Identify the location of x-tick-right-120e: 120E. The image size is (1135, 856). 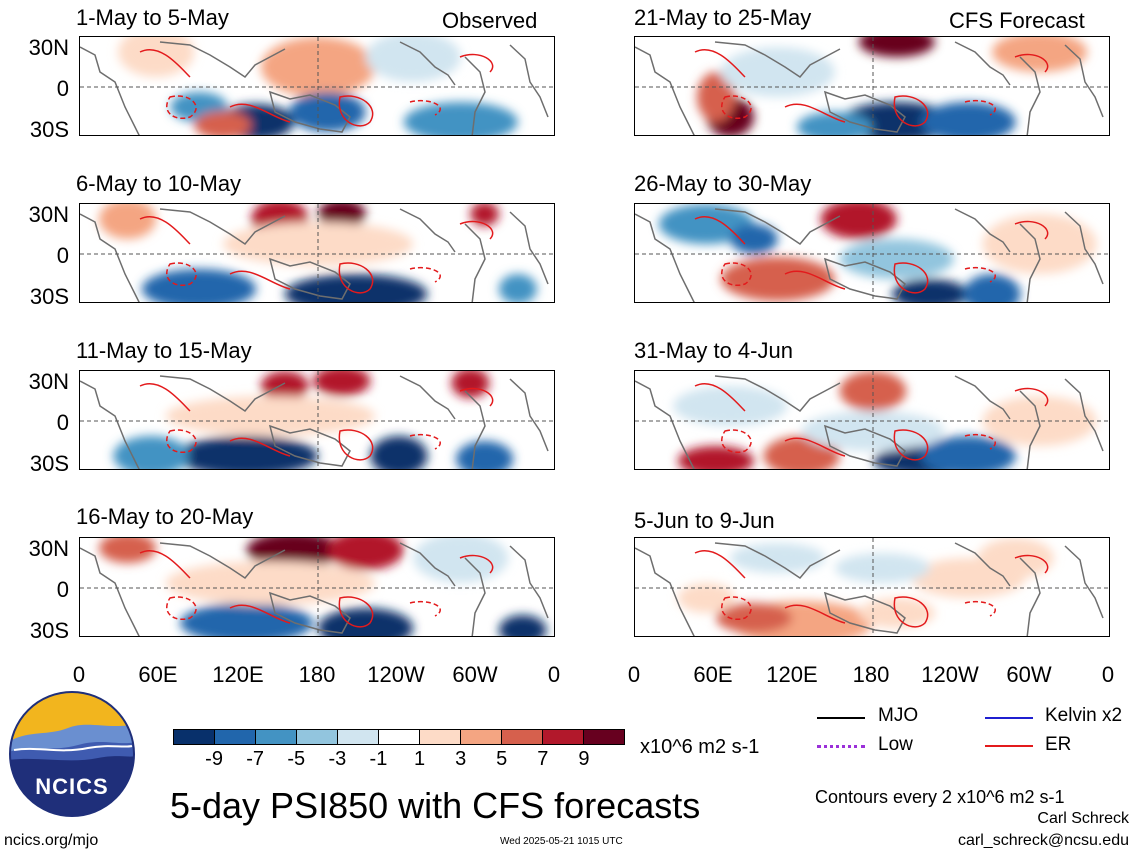
(792, 674).